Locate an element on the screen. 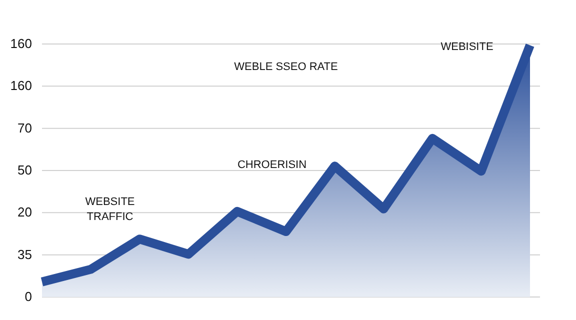 The height and width of the screenshot is (320, 576). annotation: CHROERISIN is located at coordinates (272, 165).